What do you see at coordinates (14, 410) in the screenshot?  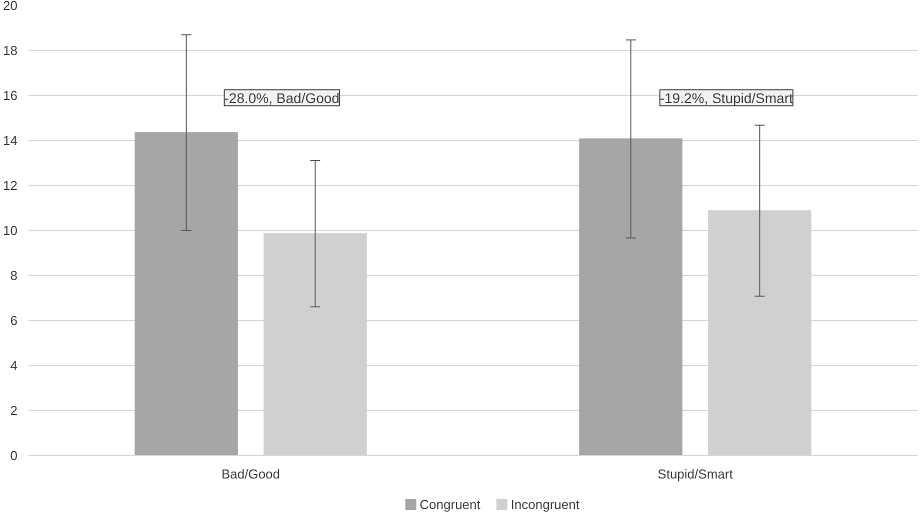 I see `y-tick-label: 2` at bounding box center [14, 410].